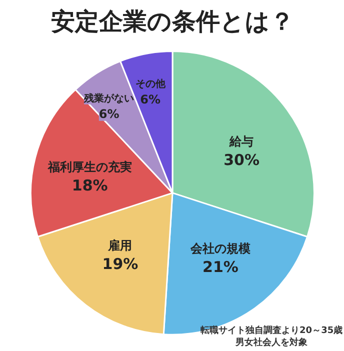 Image resolution: width=344 pixels, height=351 pixels. I want to click on slice-label: 会社の規模, so click(219, 248).